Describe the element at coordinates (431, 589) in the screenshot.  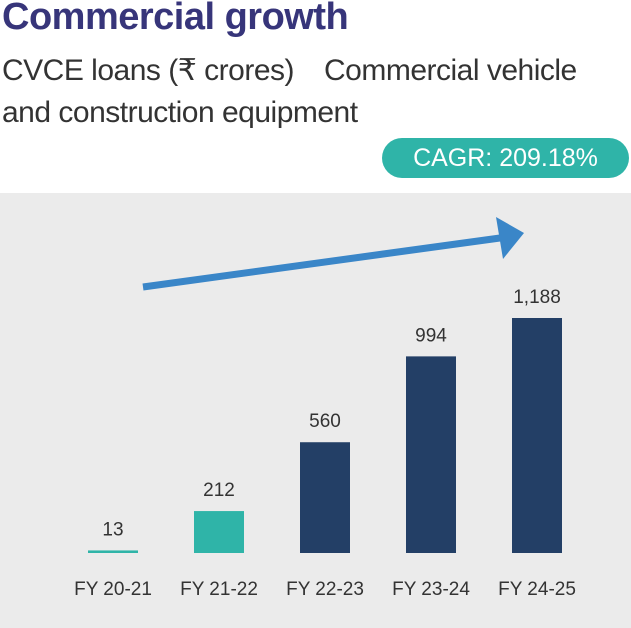
I see `x-tick-label: FY 23-24` at that location.